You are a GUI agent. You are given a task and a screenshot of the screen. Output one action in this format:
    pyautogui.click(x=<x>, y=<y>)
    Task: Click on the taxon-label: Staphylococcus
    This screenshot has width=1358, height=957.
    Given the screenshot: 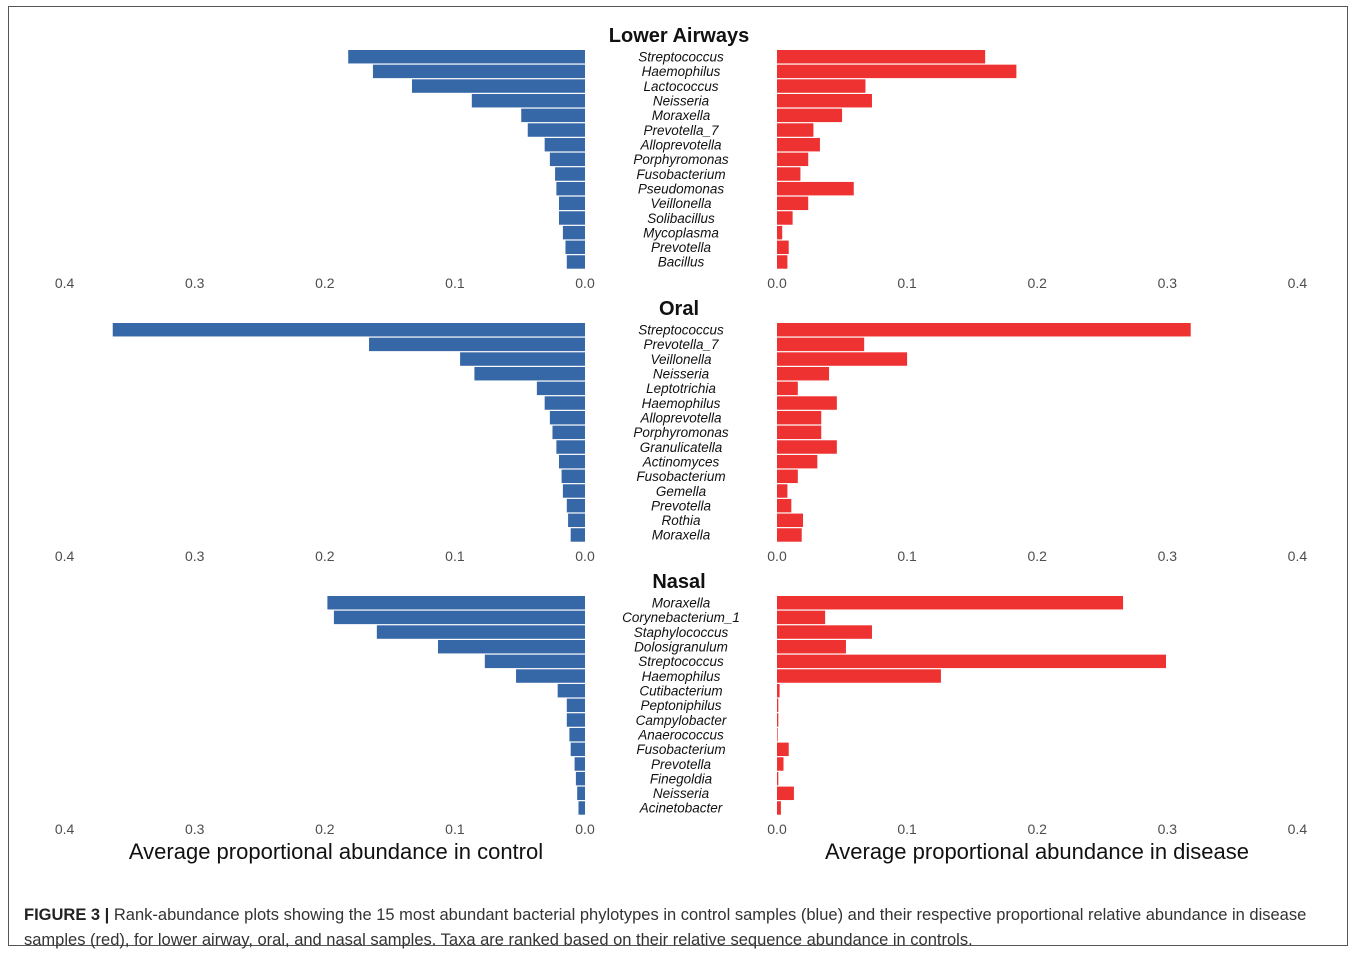 What is the action you would take?
    pyautogui.click(x=681, y=632)
    